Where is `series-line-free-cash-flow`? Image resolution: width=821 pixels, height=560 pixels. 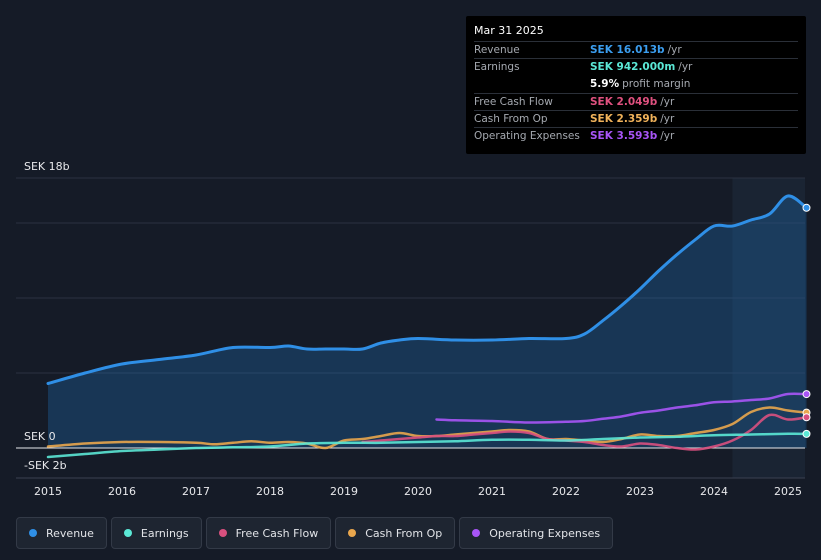 series-line-free-cash-flow is located at coordinates (584, 432).